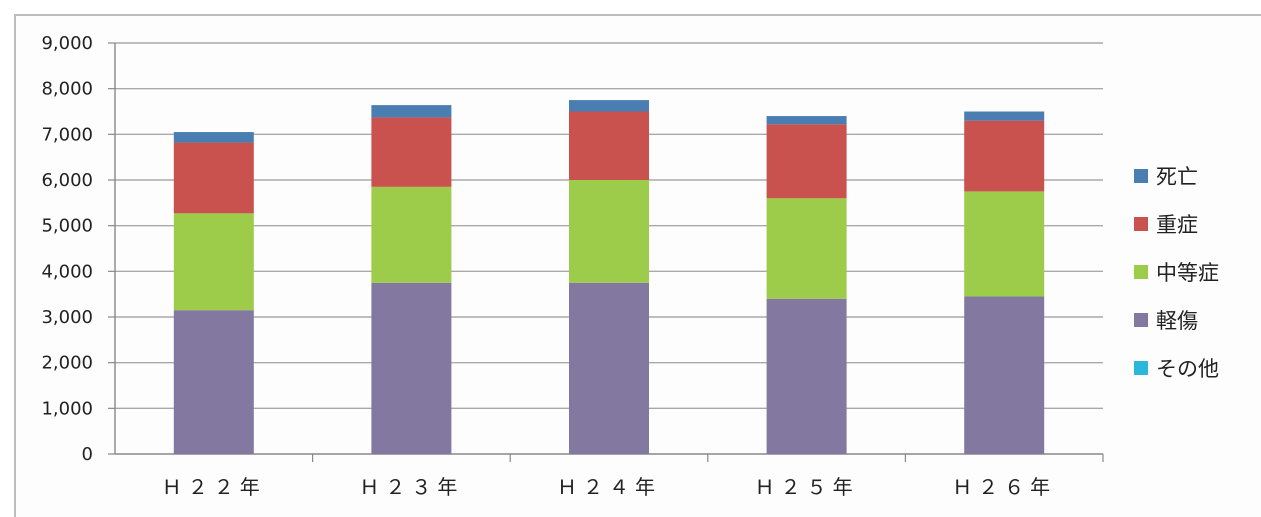  Describe the element at coordinates (67, 134) in the screenshot. I see `y-tick-label: 7,000` at that location.